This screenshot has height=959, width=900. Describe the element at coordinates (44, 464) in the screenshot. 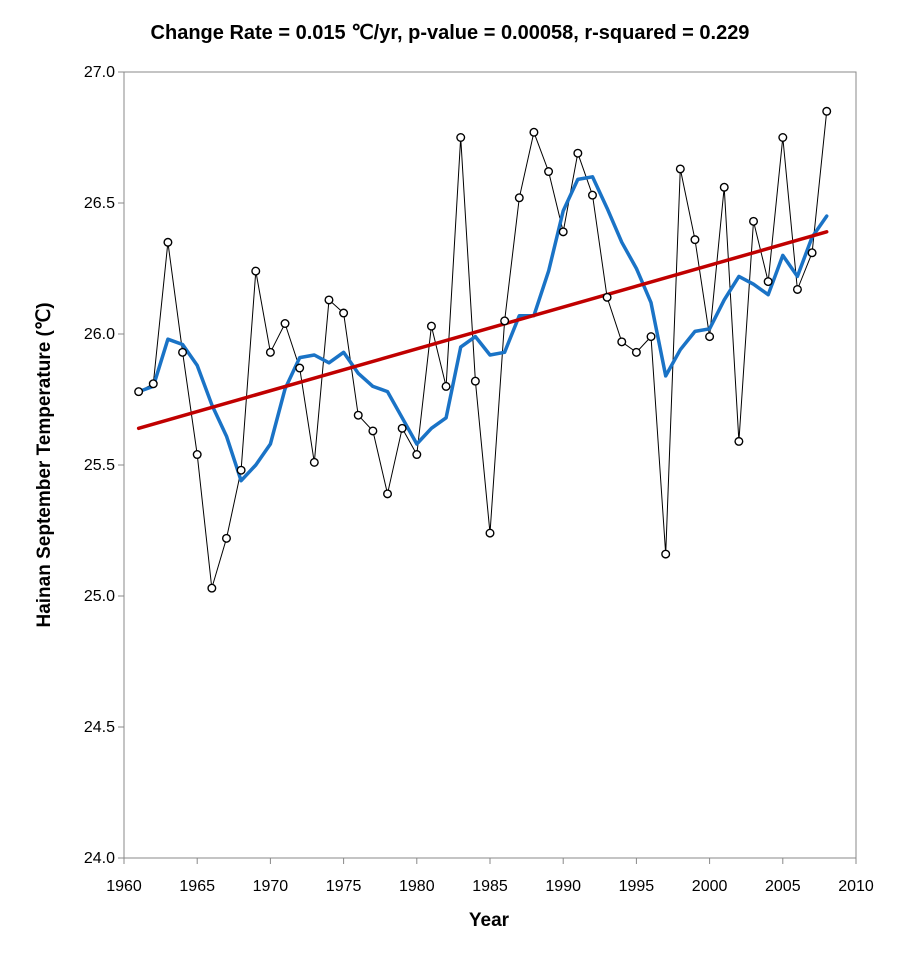

I see `y-axis-label: Hainan September Temperature (℃)` at that location.